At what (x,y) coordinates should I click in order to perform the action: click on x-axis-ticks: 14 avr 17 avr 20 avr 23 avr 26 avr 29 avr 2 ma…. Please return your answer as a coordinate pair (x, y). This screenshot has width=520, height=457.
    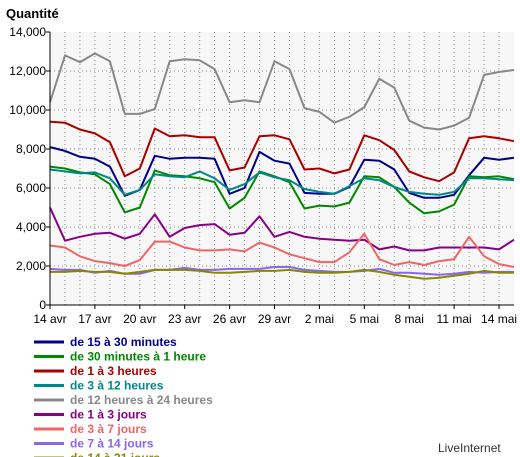
    Looking at the image, I should click on (275, 315).